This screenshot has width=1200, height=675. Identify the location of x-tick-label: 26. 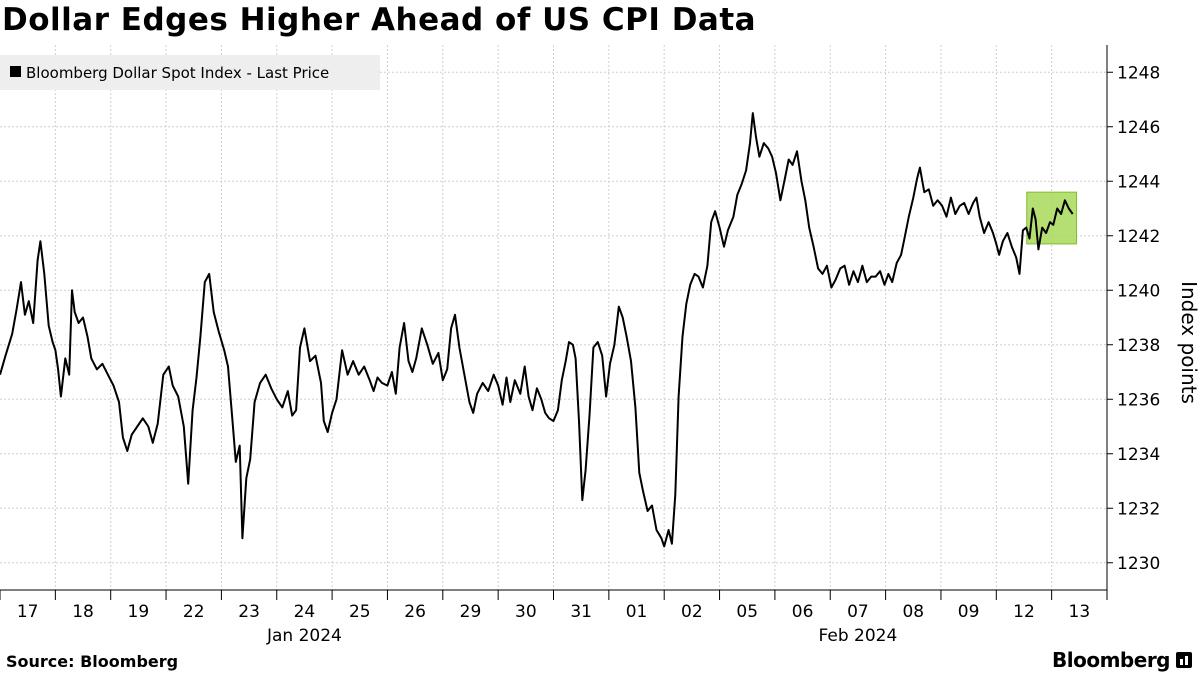
(415, 612).